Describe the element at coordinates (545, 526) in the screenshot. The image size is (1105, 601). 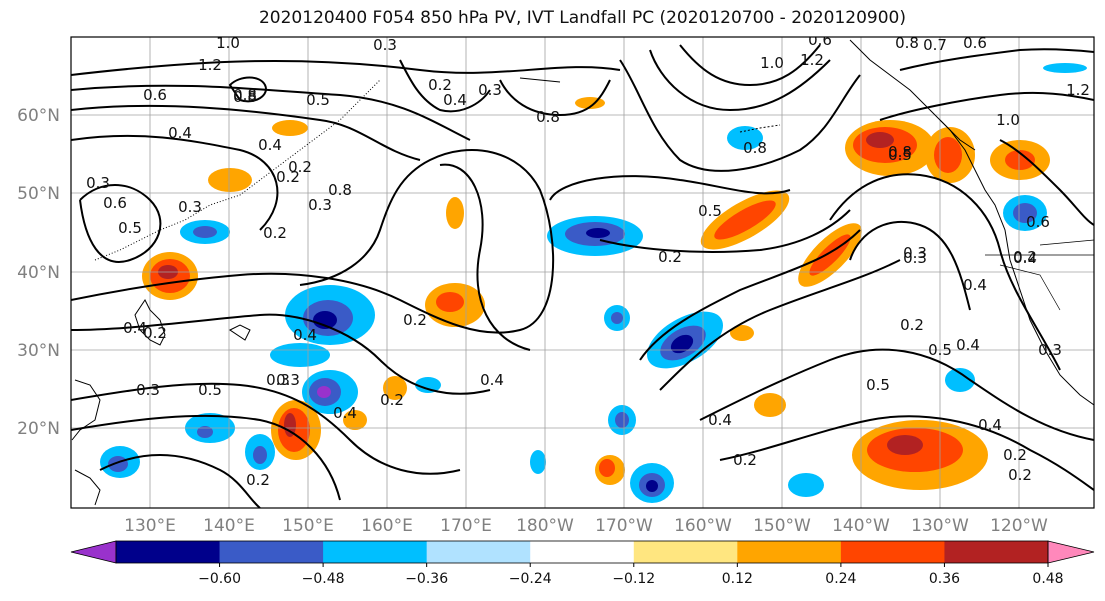
I see `longitude-label: 180°W` at that location.